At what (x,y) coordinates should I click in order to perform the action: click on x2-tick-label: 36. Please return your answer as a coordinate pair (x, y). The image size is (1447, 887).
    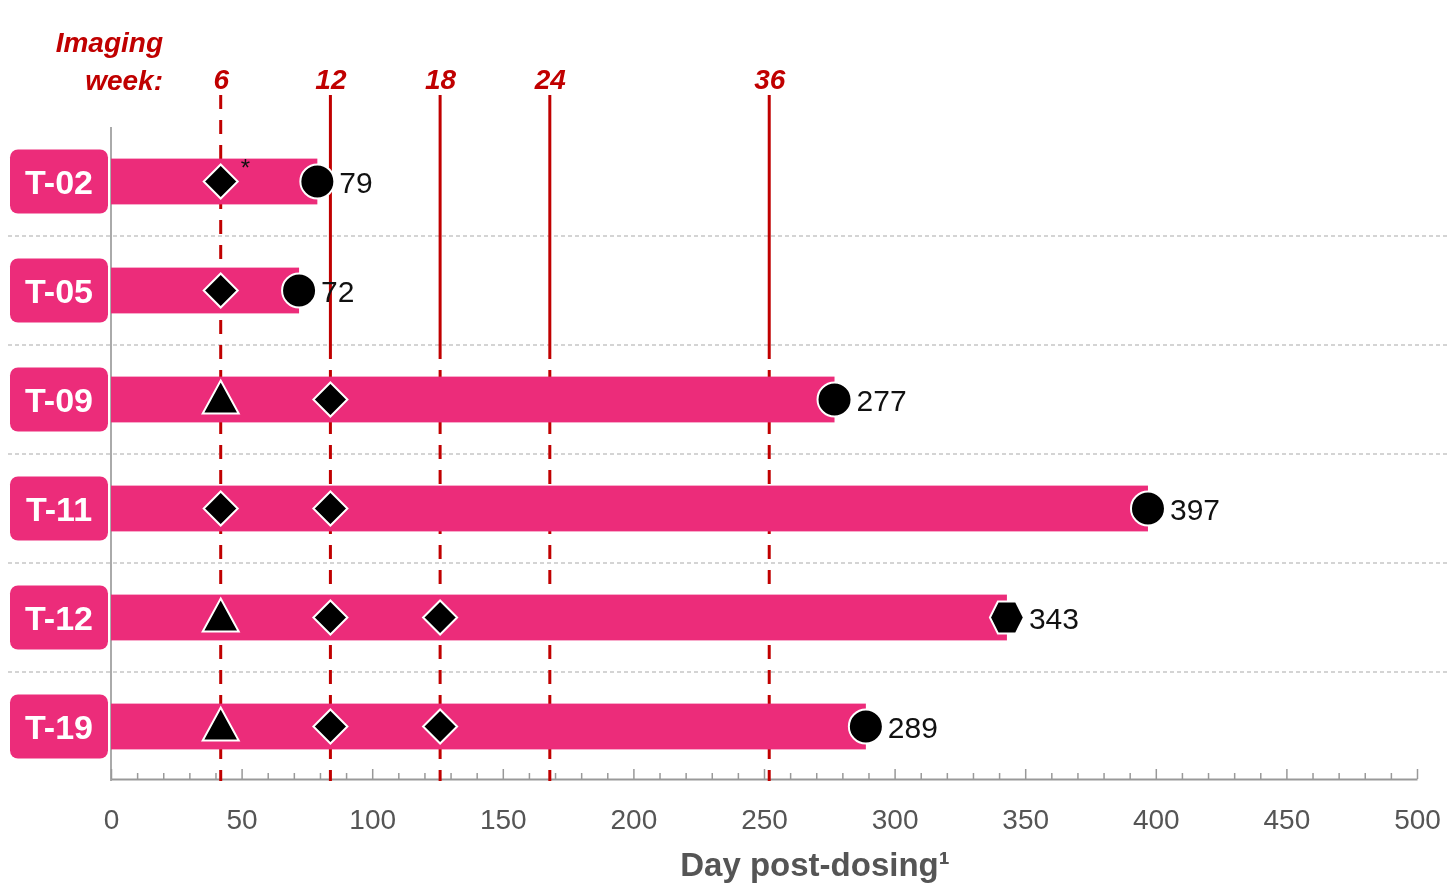
    Looking at the image, I should click on (770, 79).